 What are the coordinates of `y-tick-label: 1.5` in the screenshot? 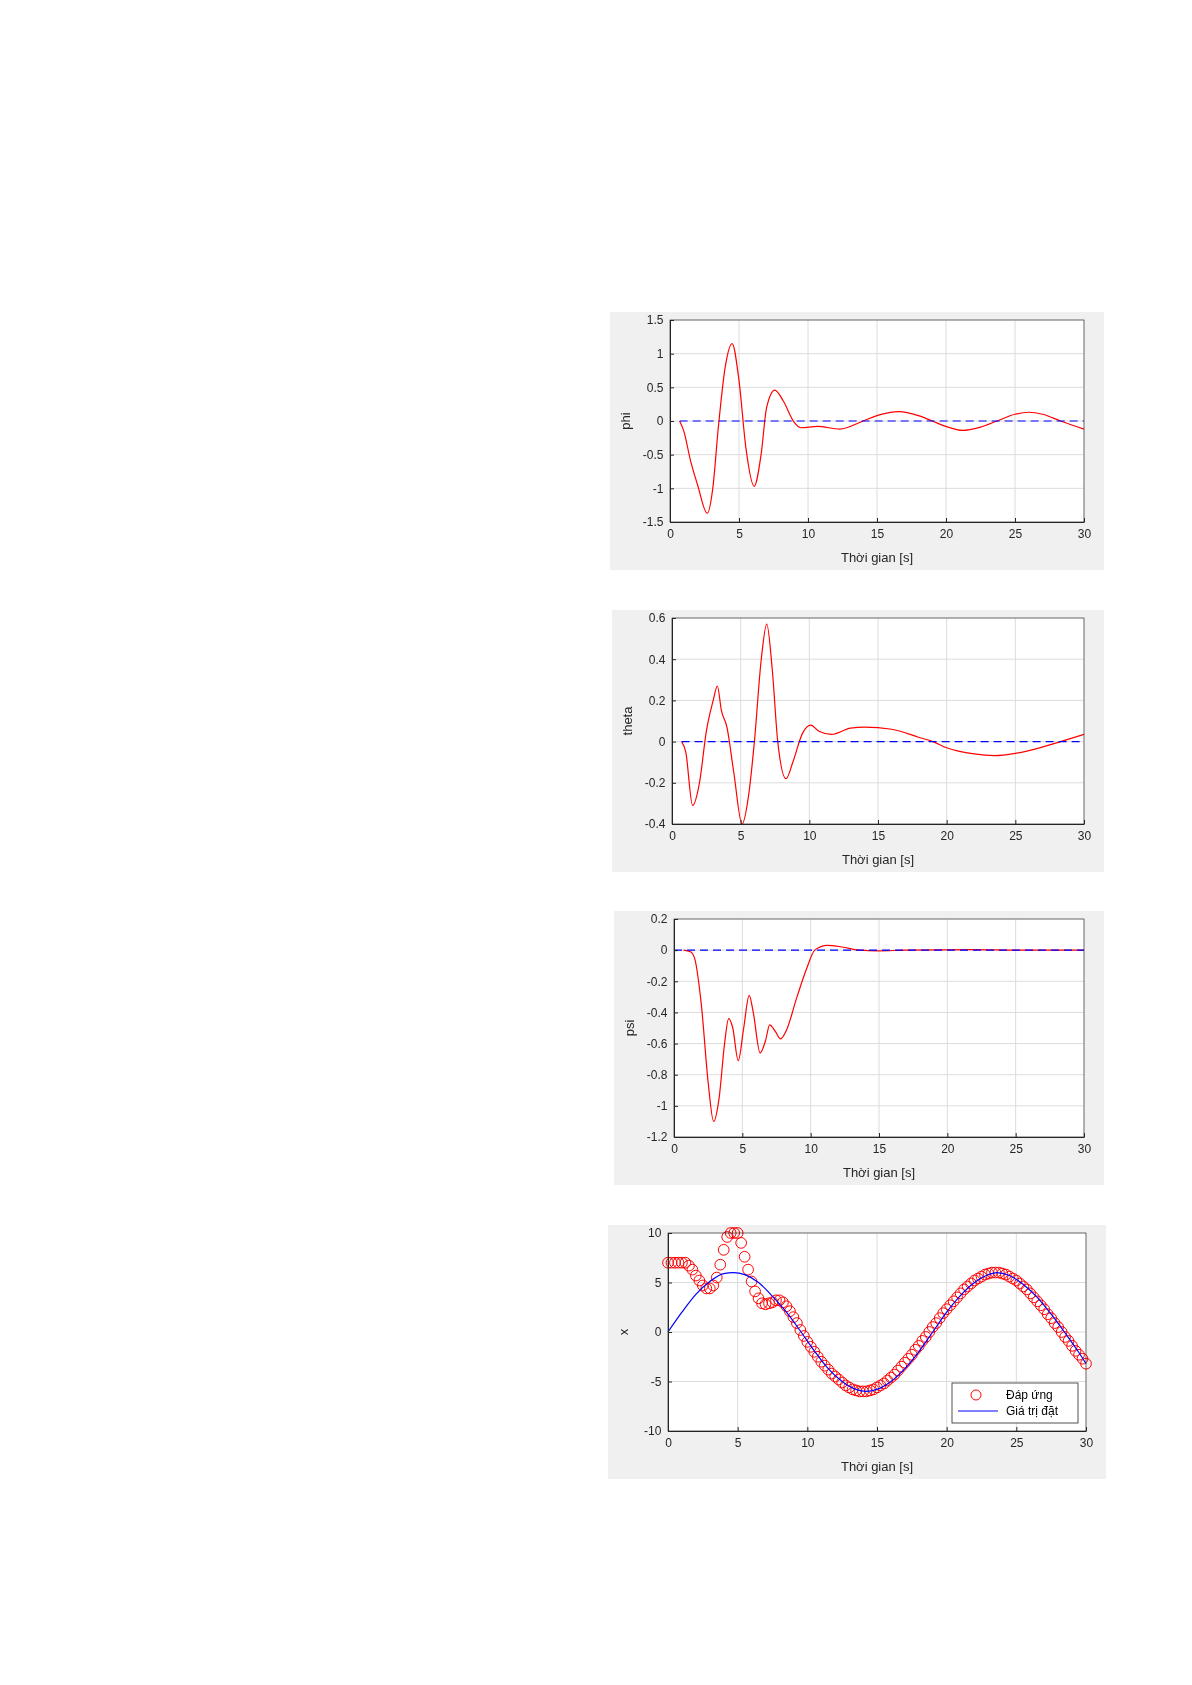 It's located at (655, 320).